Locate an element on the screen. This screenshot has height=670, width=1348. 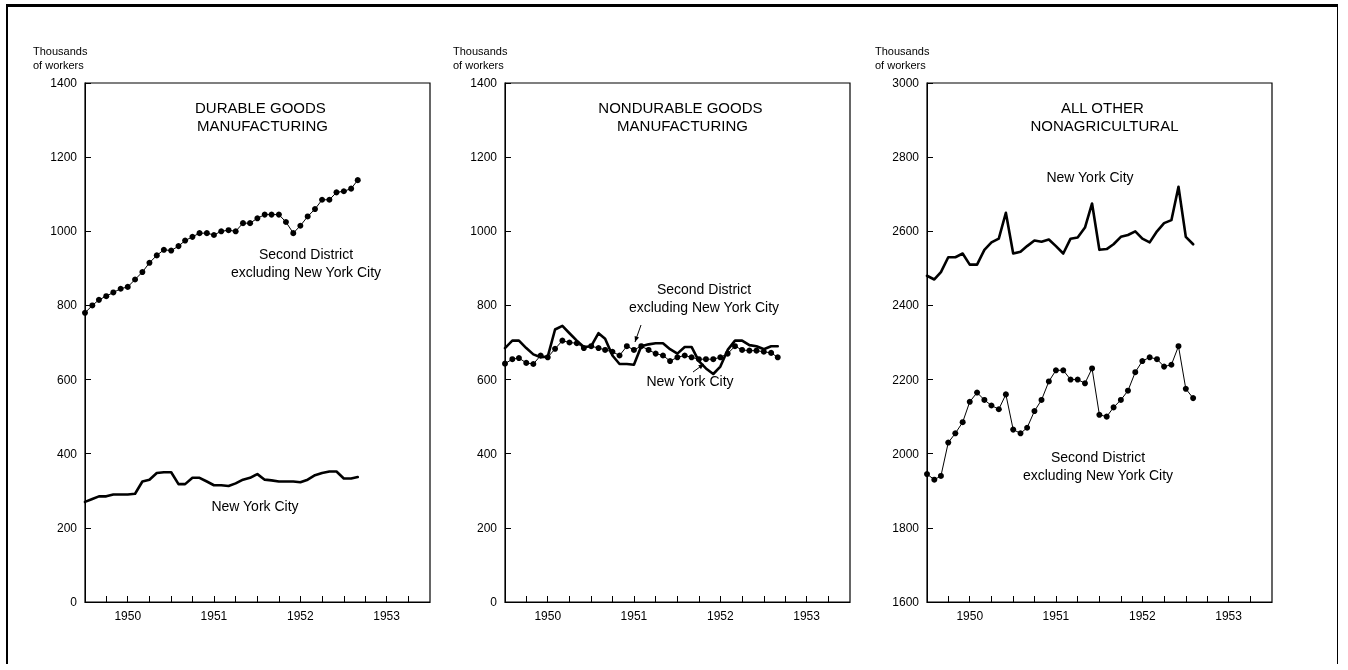
y-tick-label: 2200 is located at coordinates (906, 379).